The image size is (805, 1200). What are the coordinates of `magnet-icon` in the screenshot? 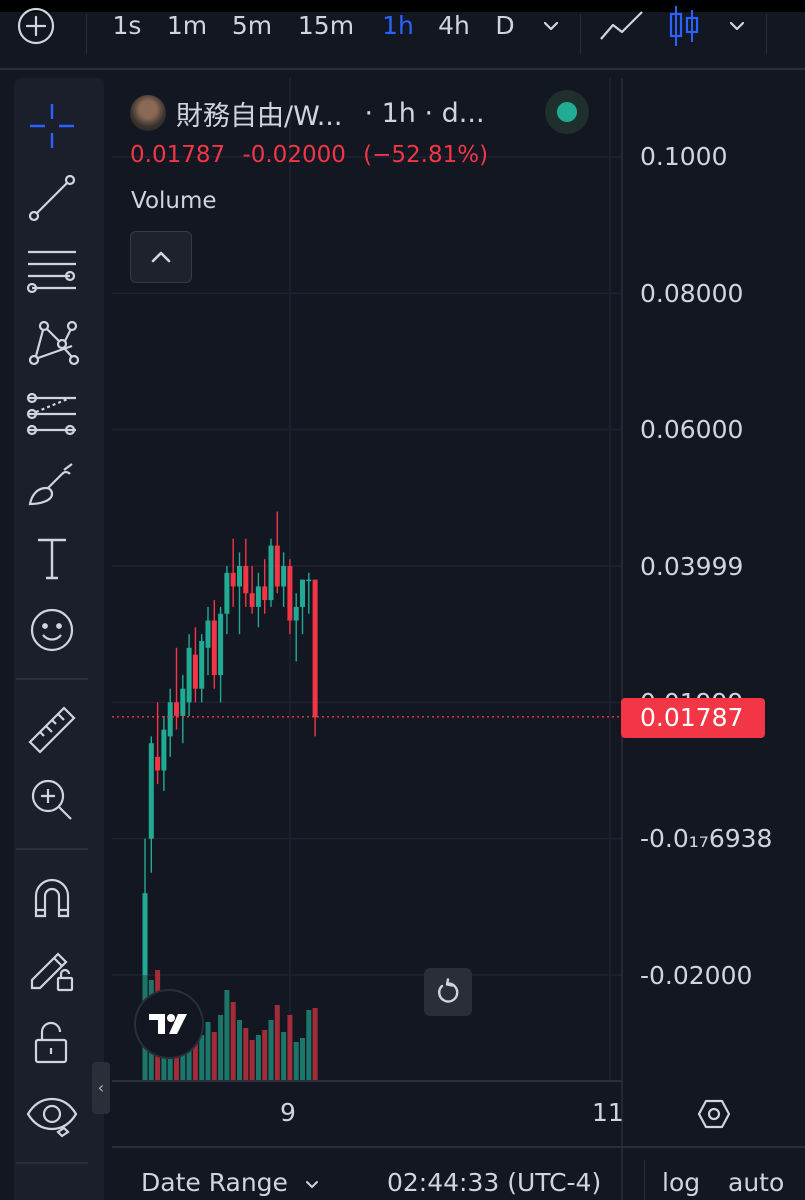 It's located at (52, 898).